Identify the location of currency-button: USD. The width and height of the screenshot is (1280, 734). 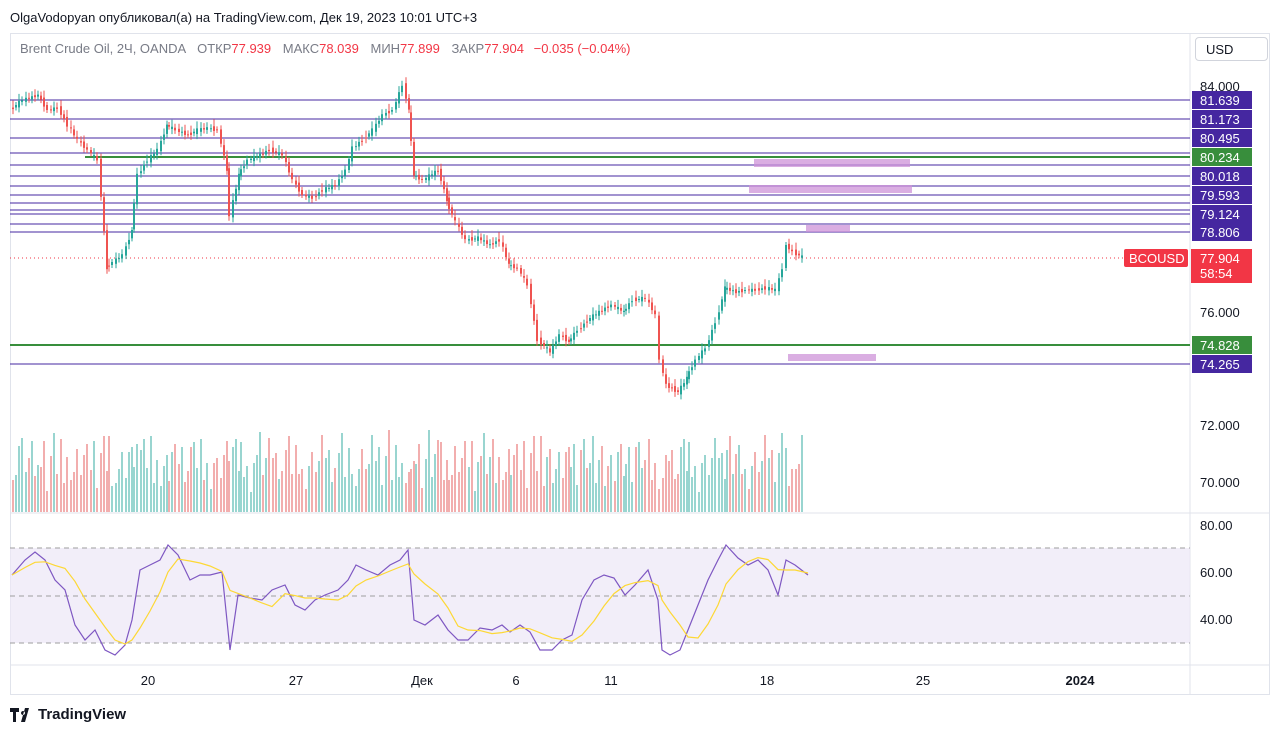
(1231, 49).